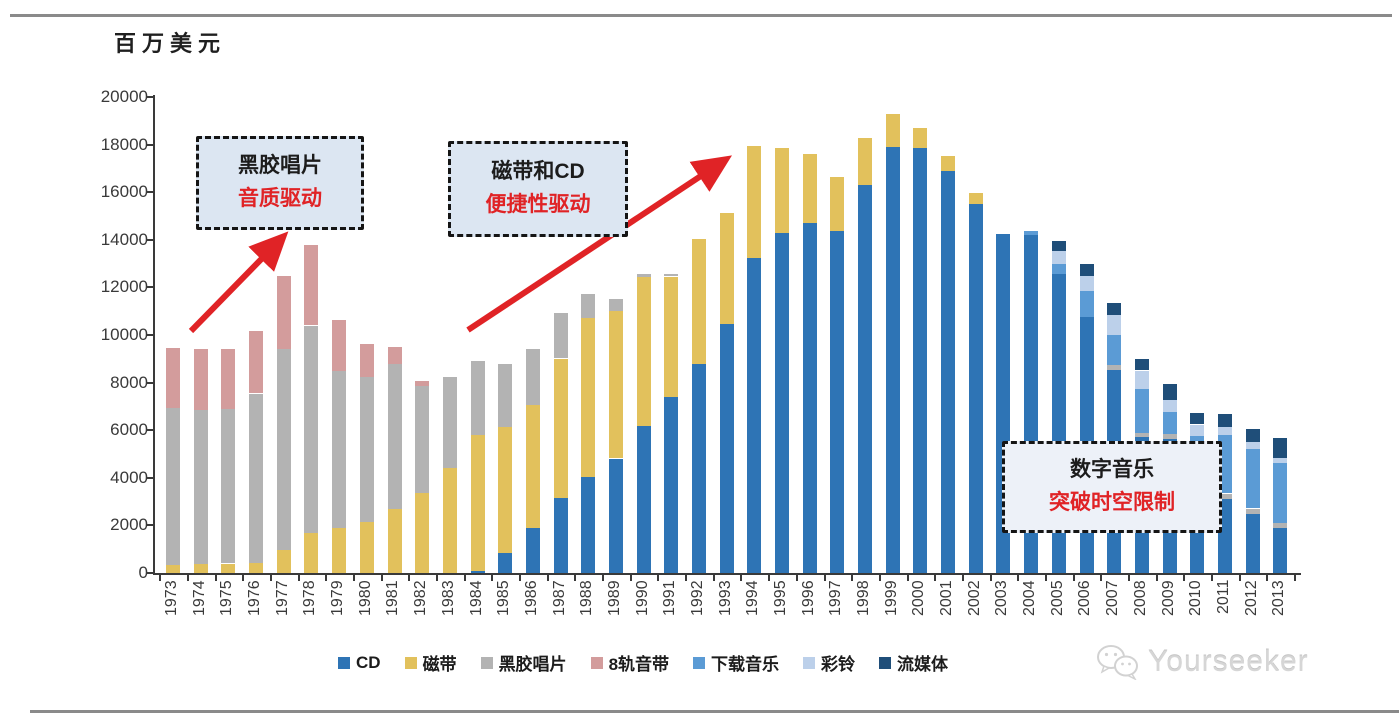 This screenshot has height=728, width=1399. I want to click on bar-segment-彩铃-2008, so click(1141, 379).